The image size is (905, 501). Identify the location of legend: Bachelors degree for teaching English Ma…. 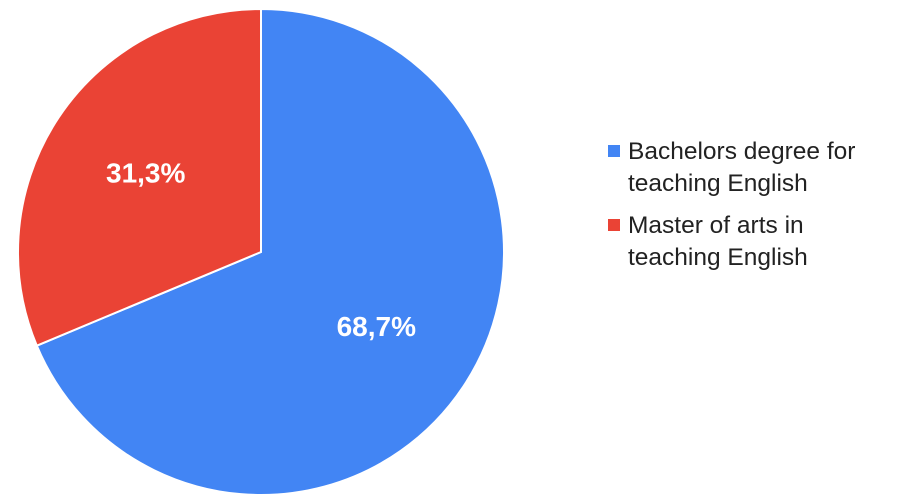
(753, 210).